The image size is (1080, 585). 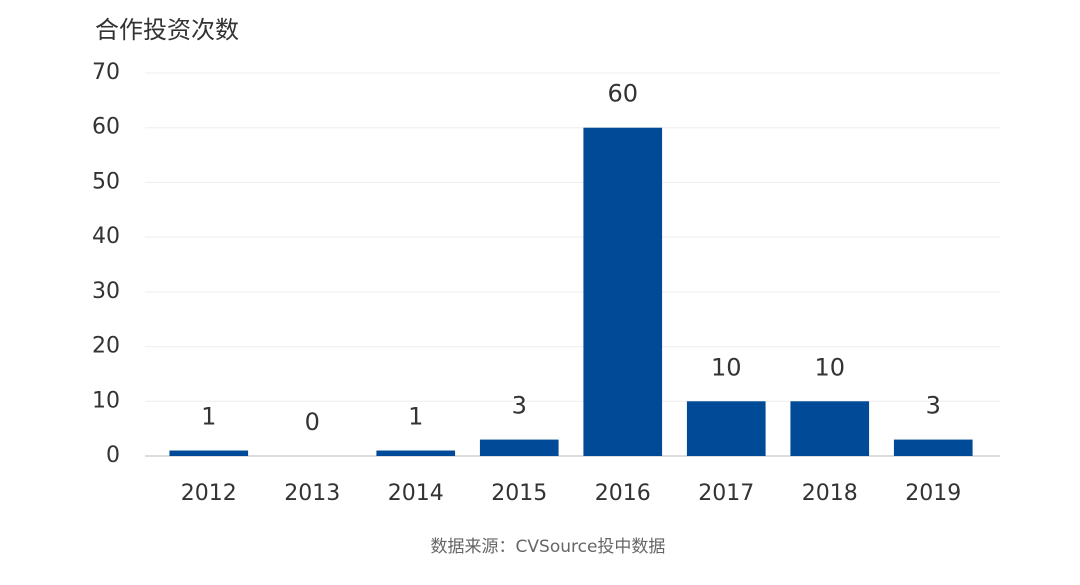 What do you see at coordinates (548, 547) in the screenshot?
I see `source-note: 数据来源：CVSource投中数据` at bounding box center [548, 547].